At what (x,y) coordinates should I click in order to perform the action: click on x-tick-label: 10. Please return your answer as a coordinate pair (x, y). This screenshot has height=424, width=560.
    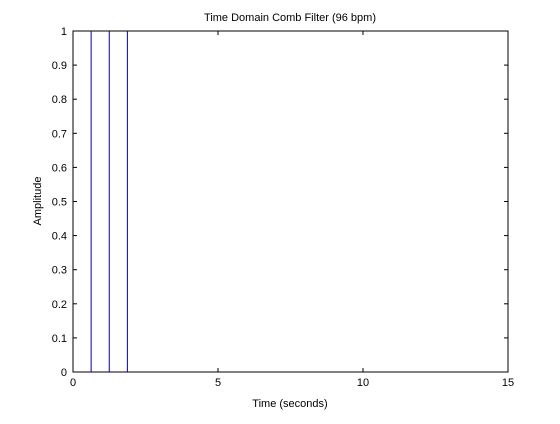
    Looking at the image, I should click on (363, 383).